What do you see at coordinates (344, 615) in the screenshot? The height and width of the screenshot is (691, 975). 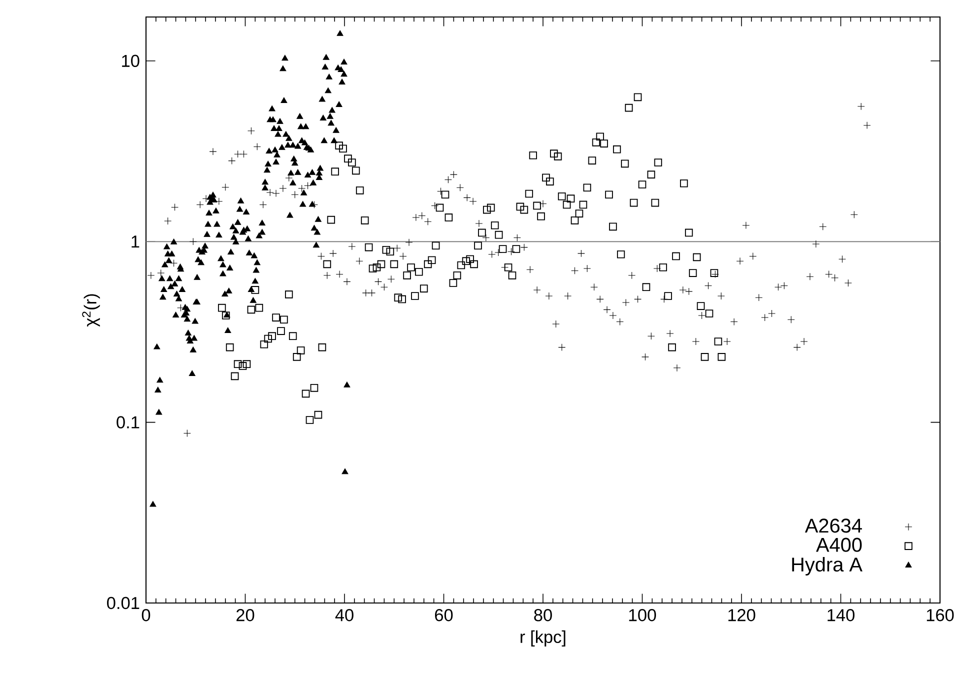 I see `x-tick-label: 40` at bounding box center [344, 615].